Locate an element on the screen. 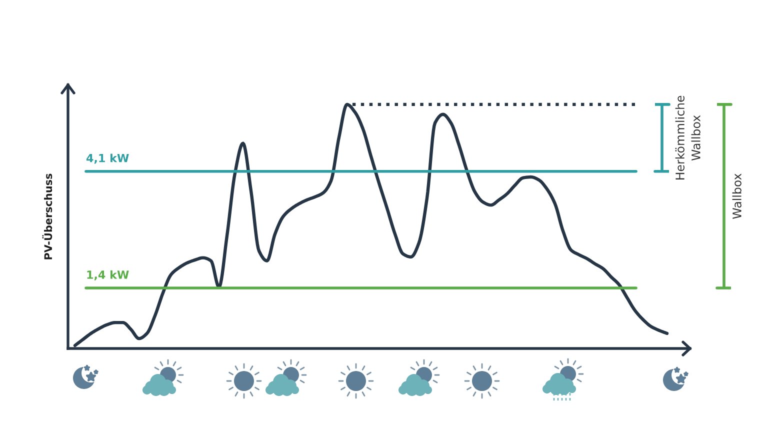  ref-line-label: 4,1 kW is located at coordinates (107, 159).